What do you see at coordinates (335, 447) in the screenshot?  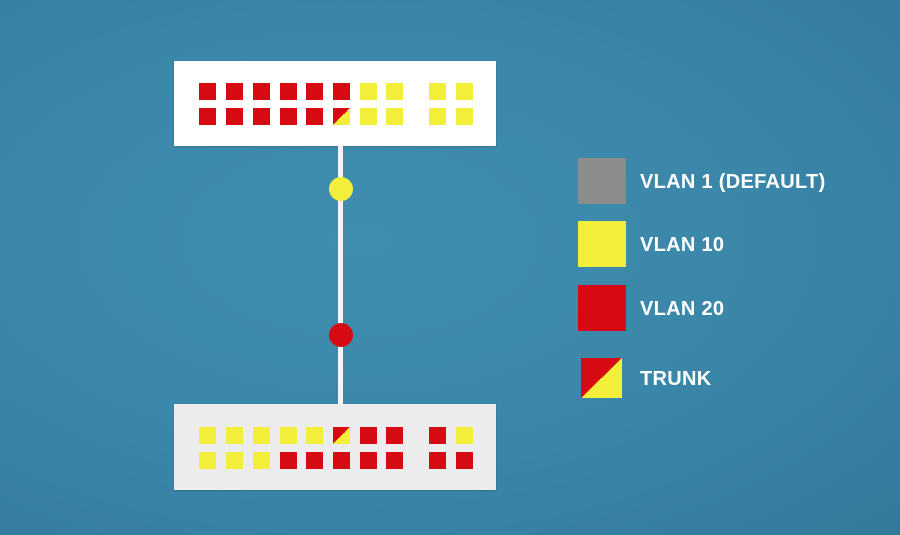 I see `switch-bottom` at bounding box center [335, 447].